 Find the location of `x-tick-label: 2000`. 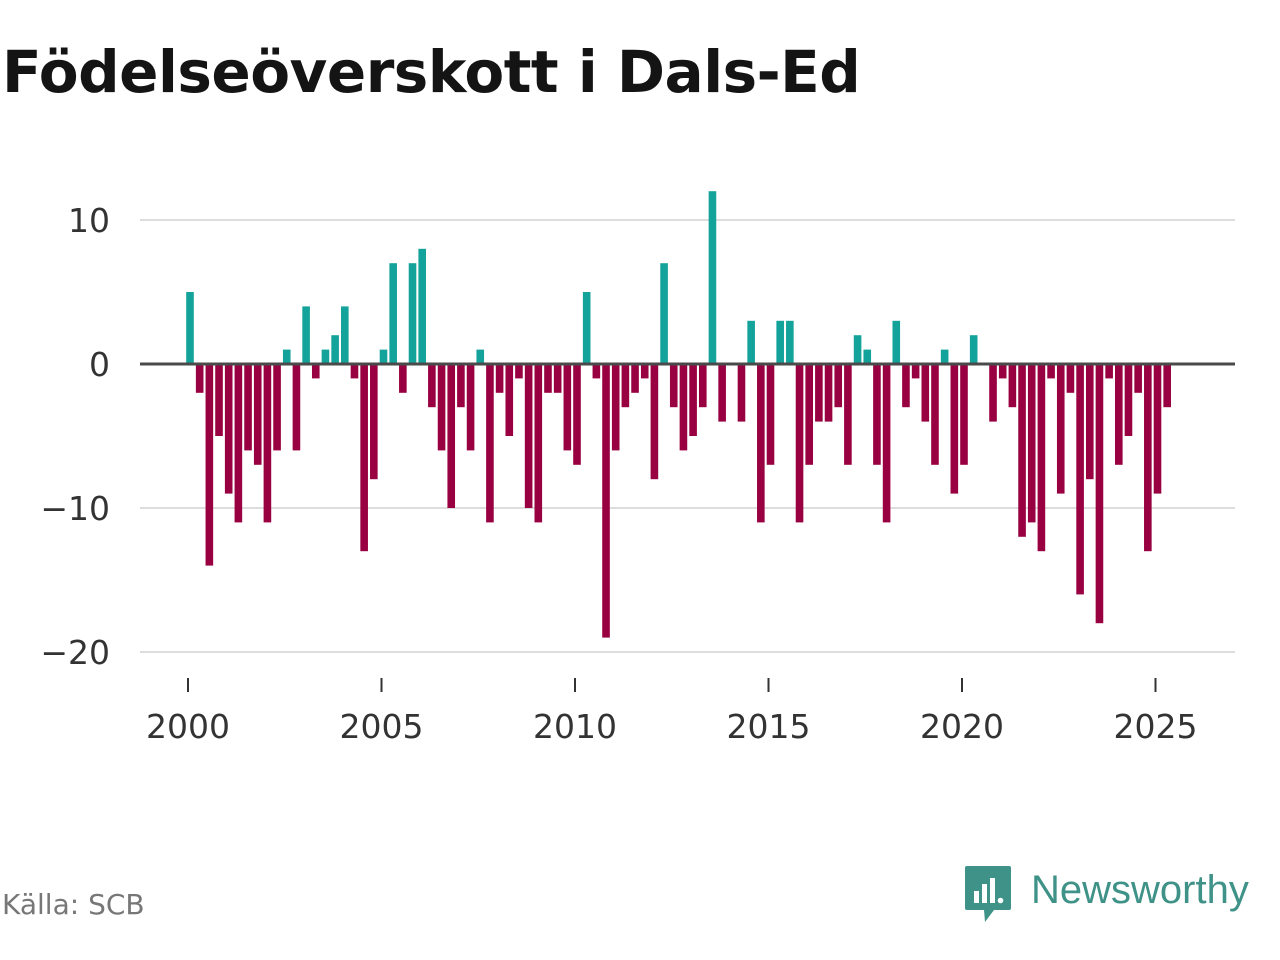

x-tick-label: 2000 is located at coordinates (188, 726).